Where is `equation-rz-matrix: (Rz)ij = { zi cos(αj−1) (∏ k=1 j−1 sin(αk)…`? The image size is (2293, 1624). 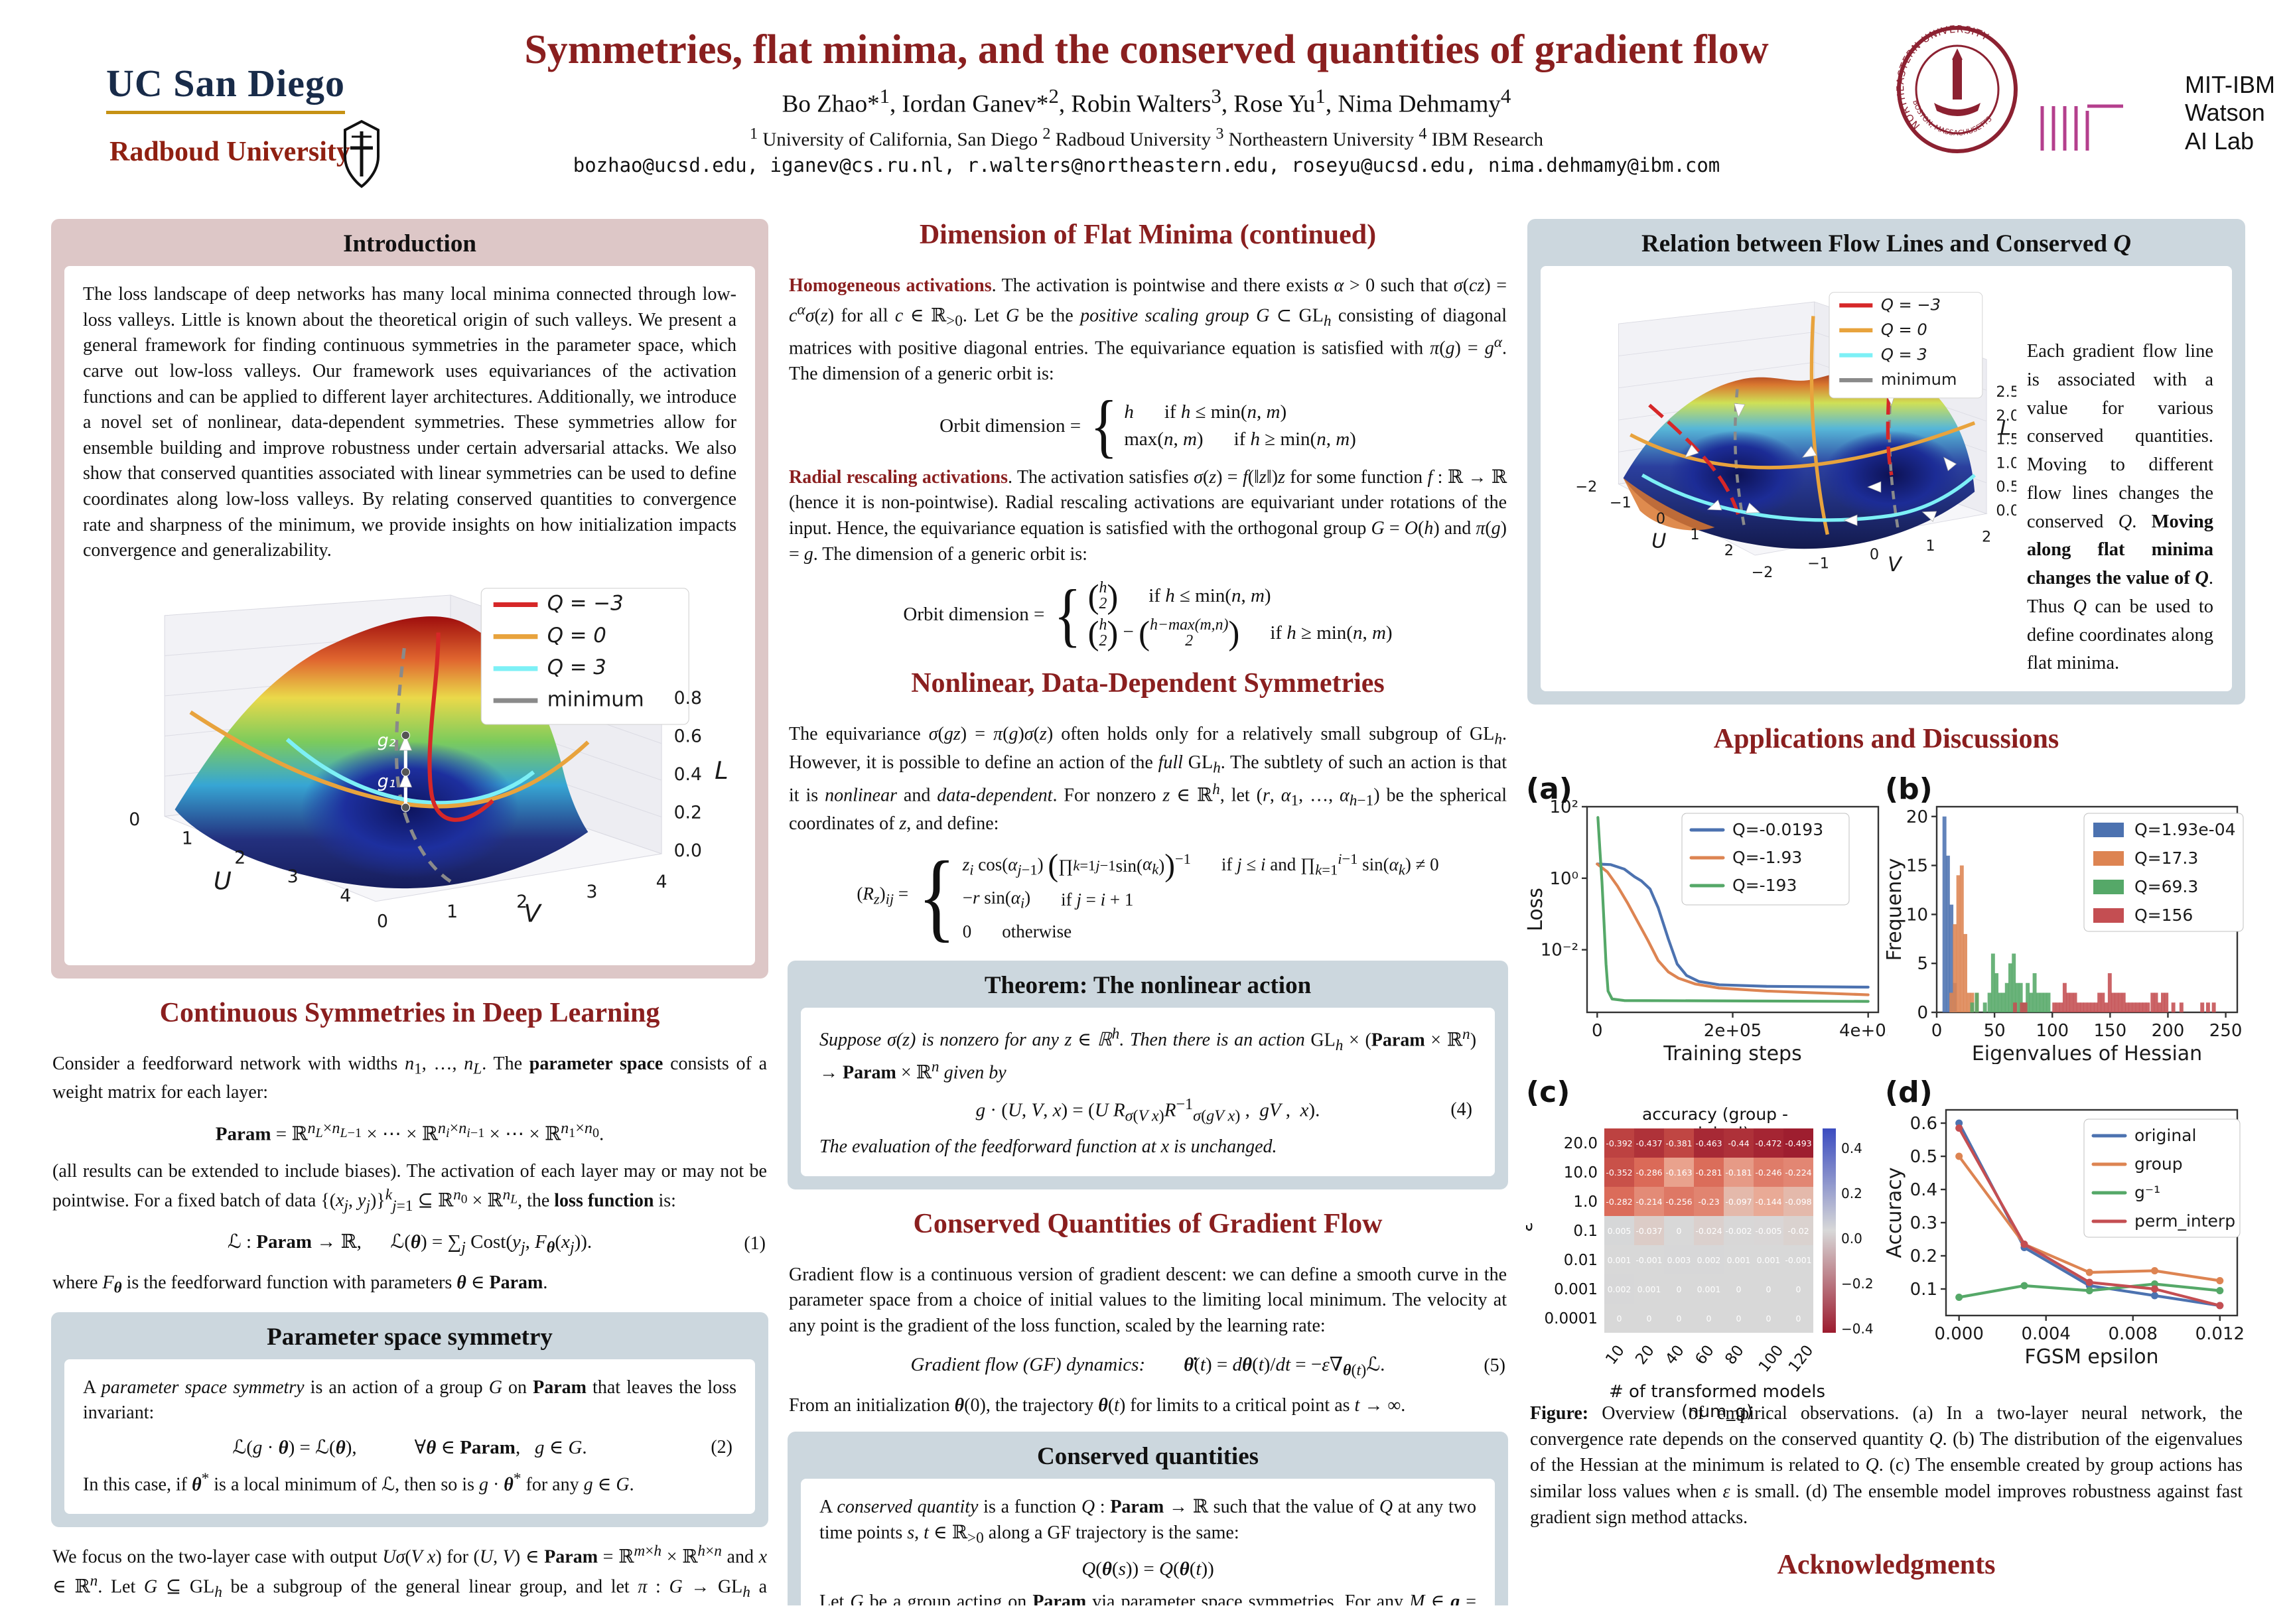
equation-rz-matrix: (Rz)ij = { zi cos(αj−1) (∏ k=1 j−1 sin(αk)… is located at coordinates (1148, 895).